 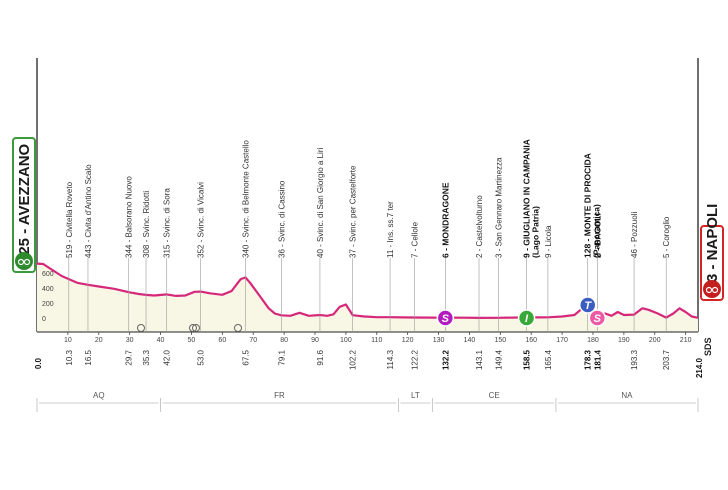 I want to click on x-tick-label: 130, so click(x=439, y=340).